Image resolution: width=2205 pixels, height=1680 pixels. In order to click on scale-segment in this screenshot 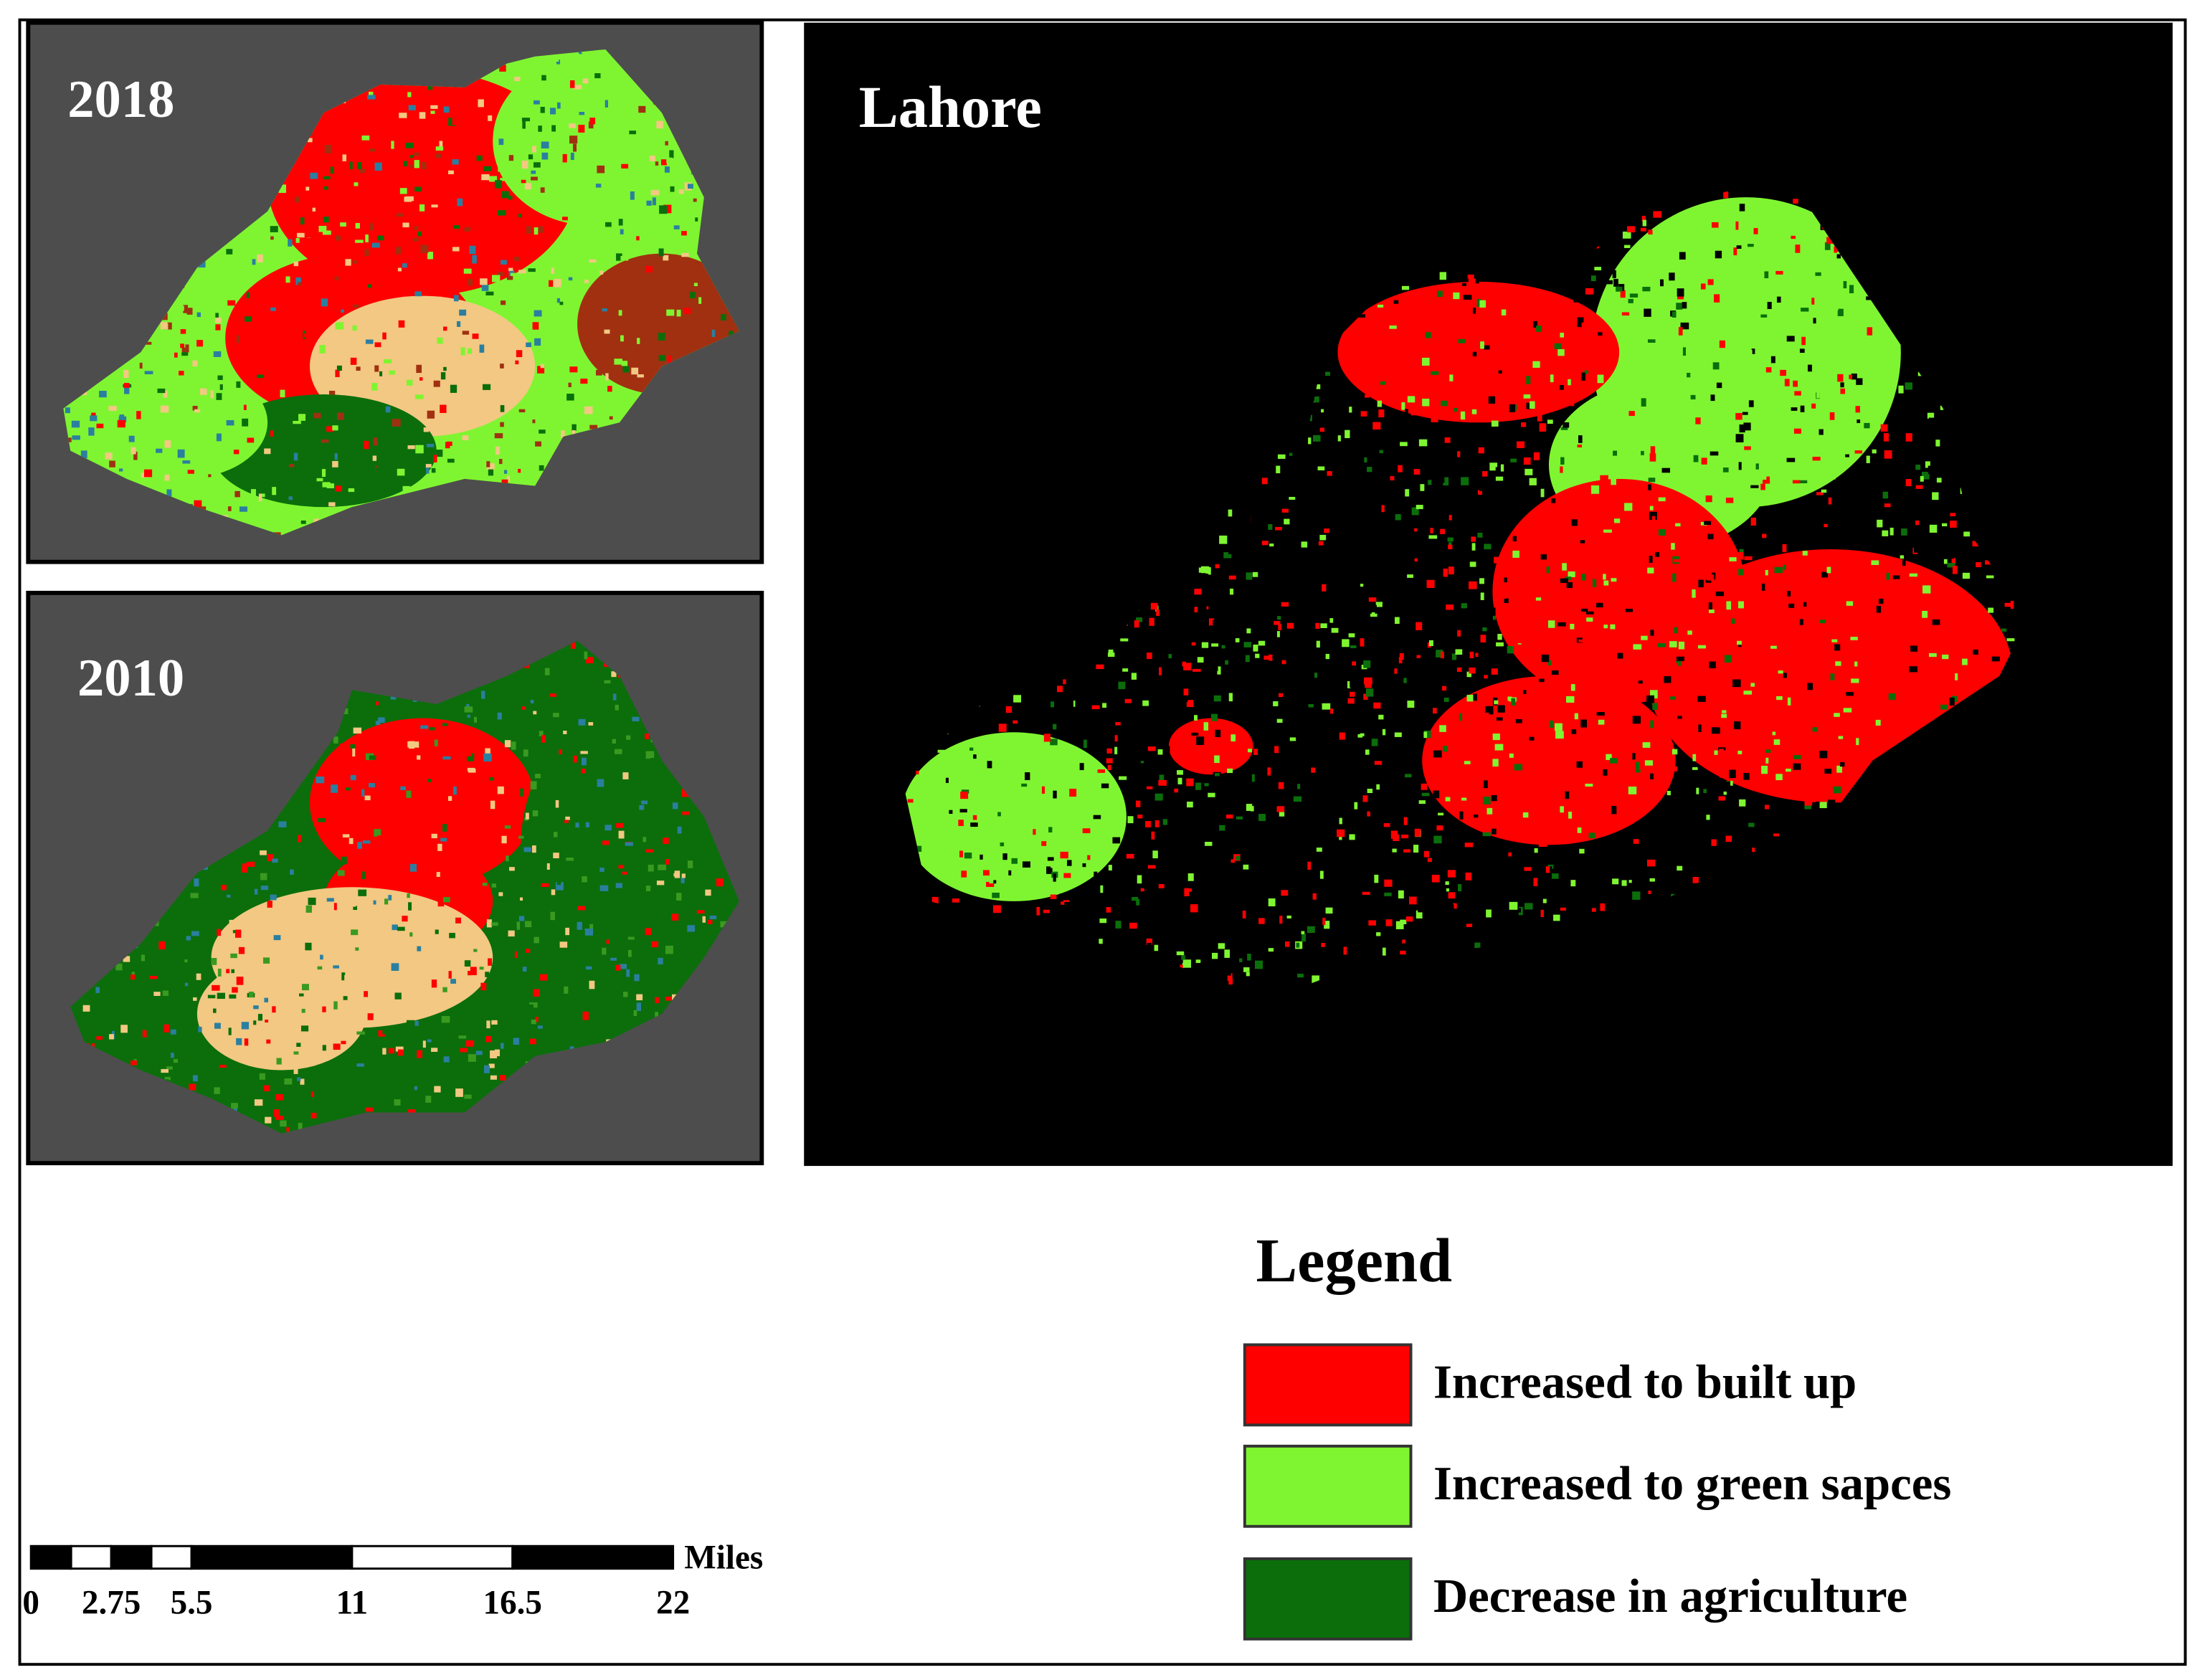, I will do `click(272, 1557)`.